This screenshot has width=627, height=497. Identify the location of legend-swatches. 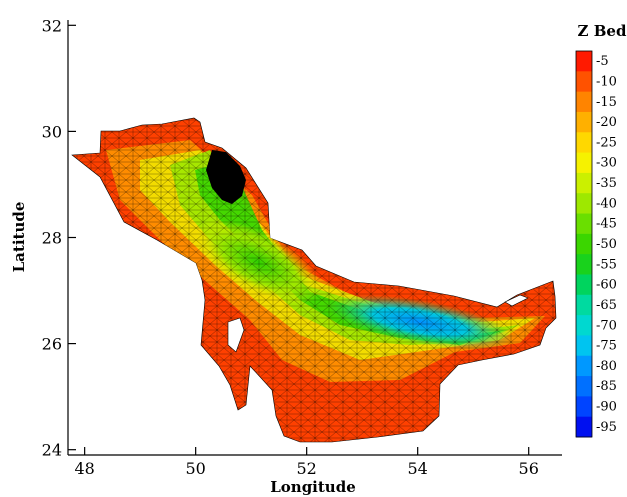
(584, 244).